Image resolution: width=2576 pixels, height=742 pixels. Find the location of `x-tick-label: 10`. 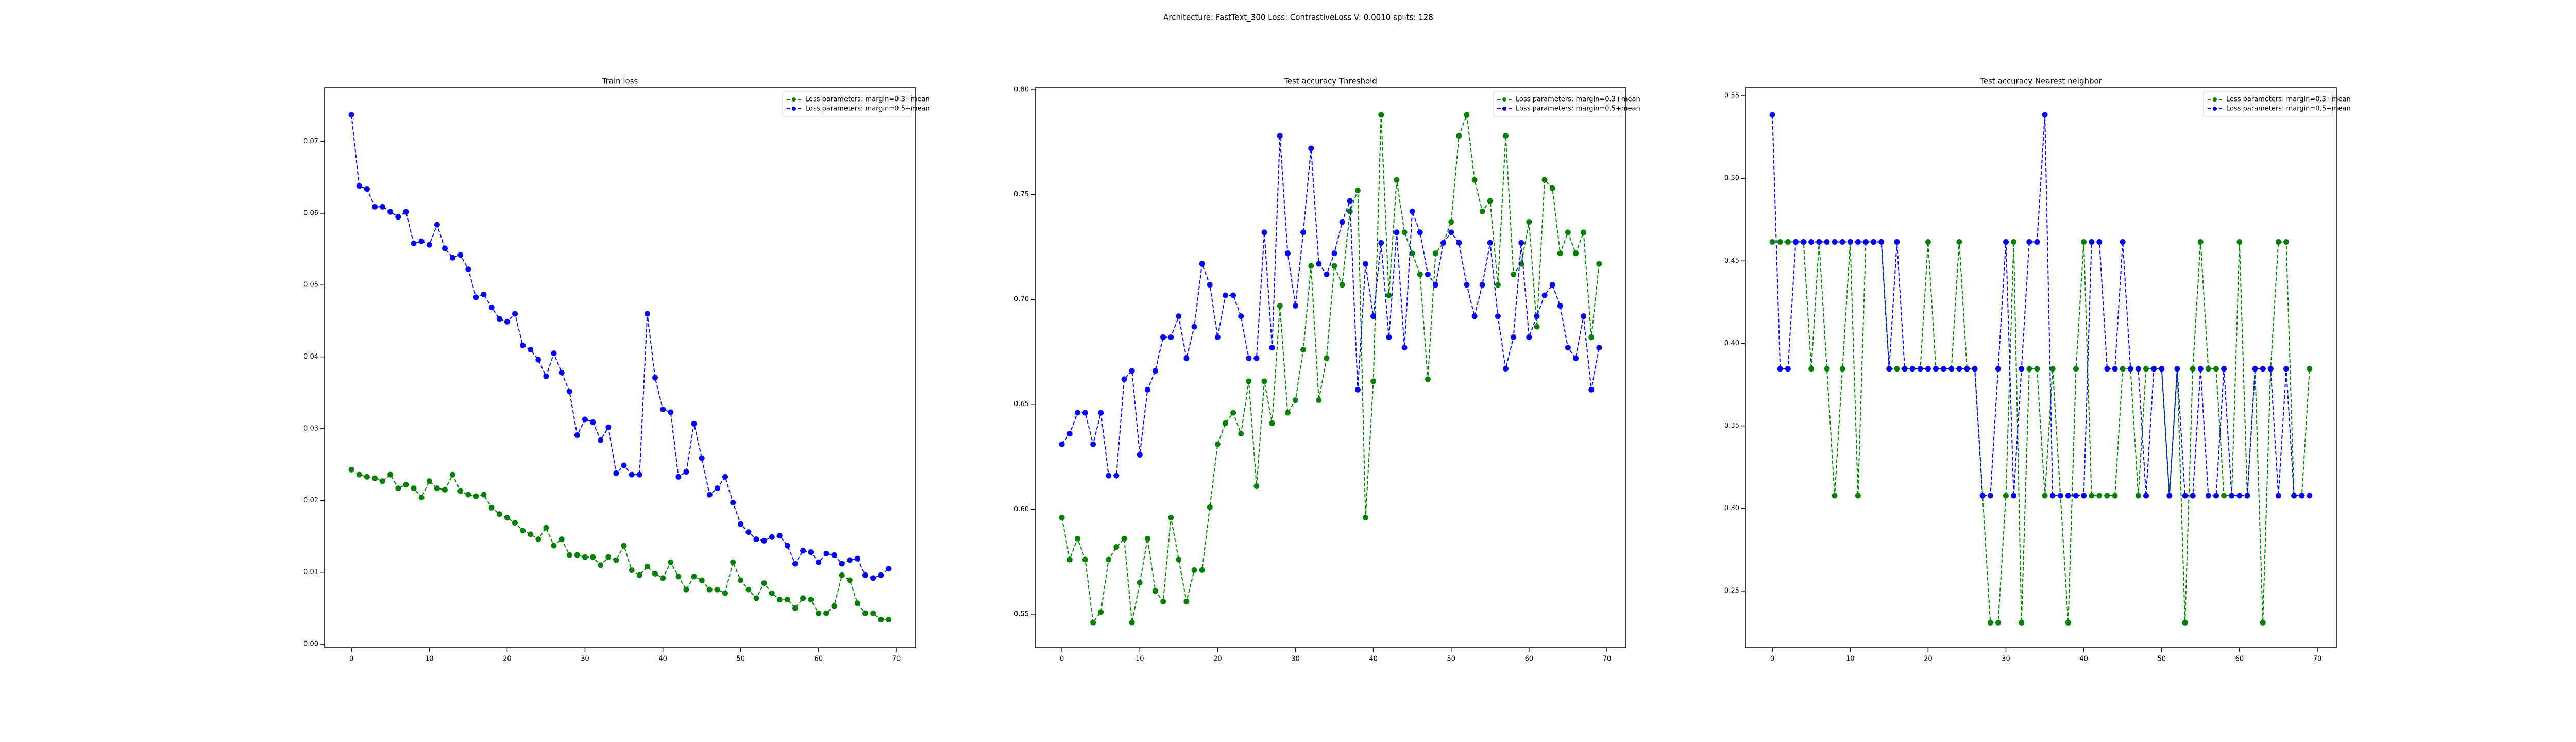

x-tick-label: 10 is located at coordinates (429, 659).